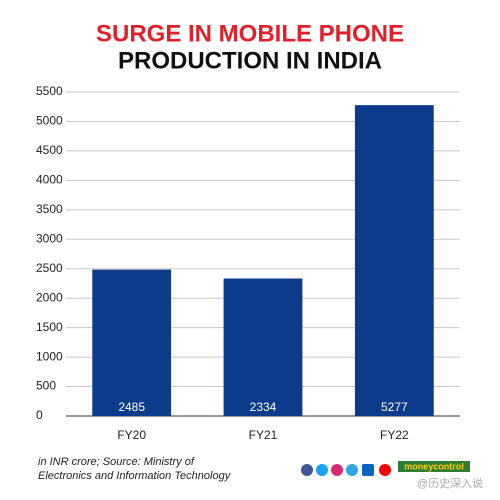 The height and width of the screenshot is (500, 500). Describe the element at coordinates (135, 476) in the screenshot. I see `source-note: Electronics and Information Technology` at that location.